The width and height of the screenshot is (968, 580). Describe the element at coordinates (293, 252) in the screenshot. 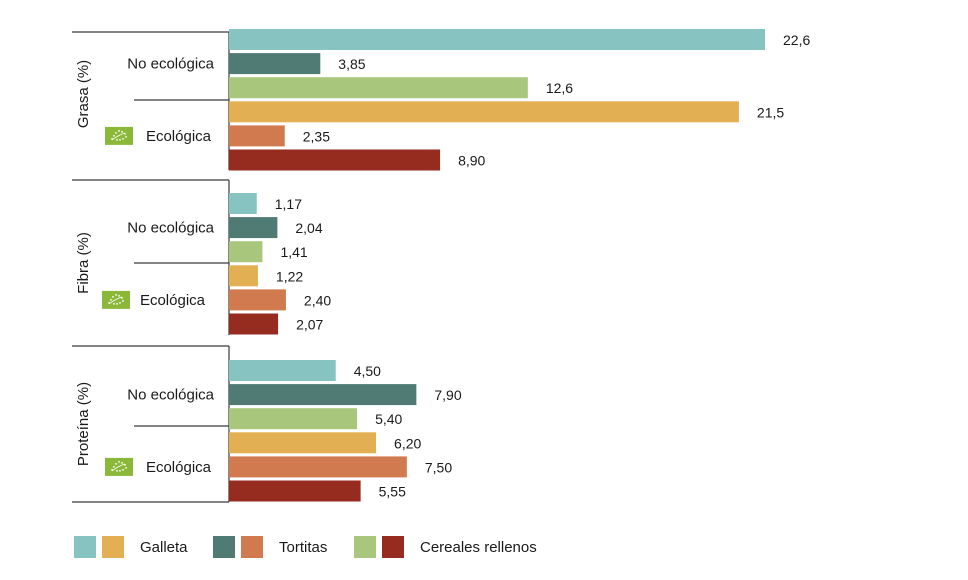

I see `value-label: 1,41` at that location.